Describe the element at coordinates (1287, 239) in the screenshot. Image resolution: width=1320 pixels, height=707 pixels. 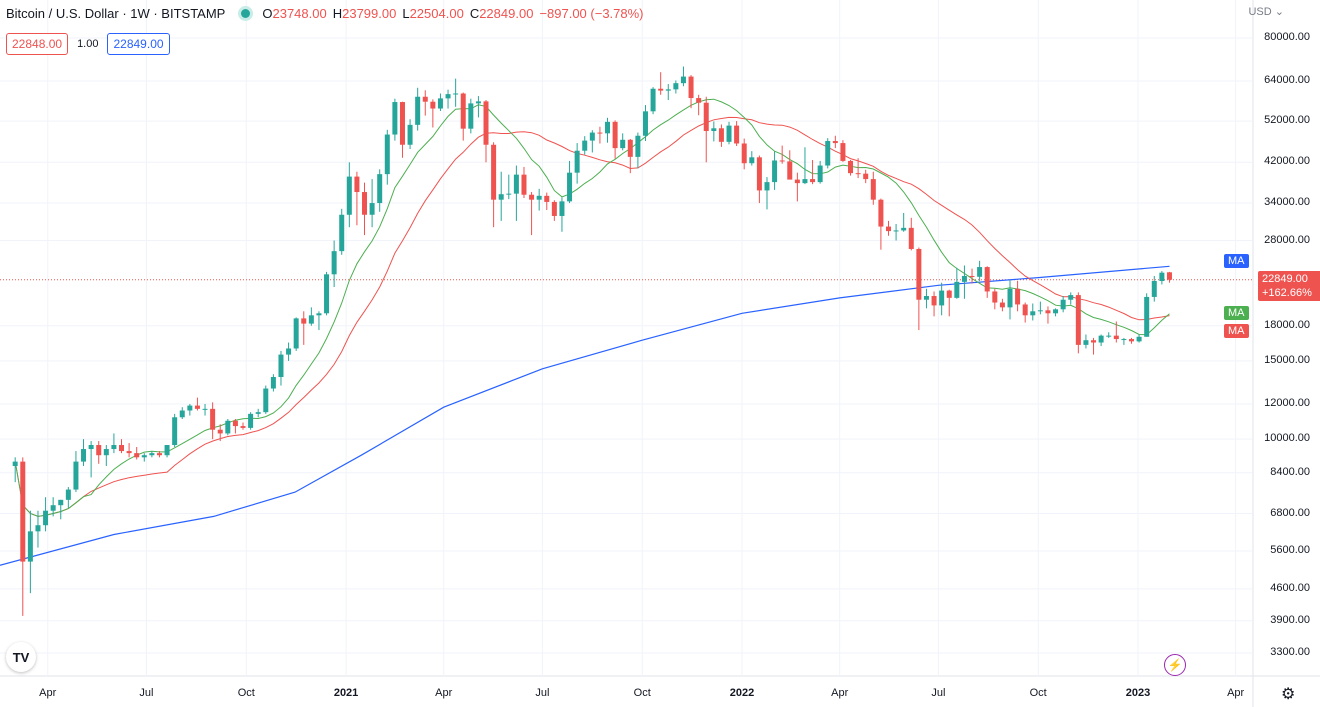
I see `price-axis-label: 28000.00` at that location.